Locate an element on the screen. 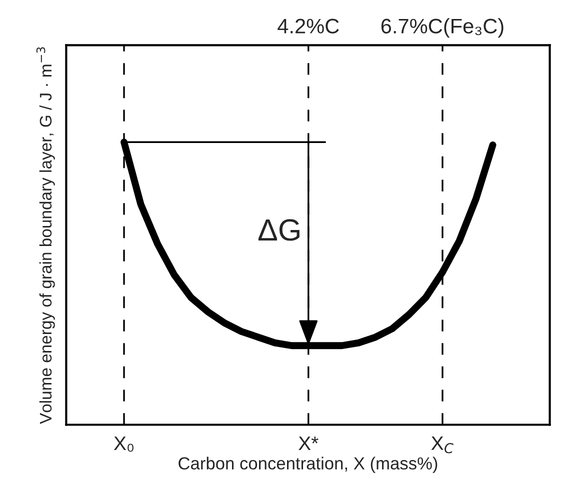 This screenshot has width=561, height=486. ref-line-label: 6.7%C(Fe₃C) is located at coordinates (442, 28).